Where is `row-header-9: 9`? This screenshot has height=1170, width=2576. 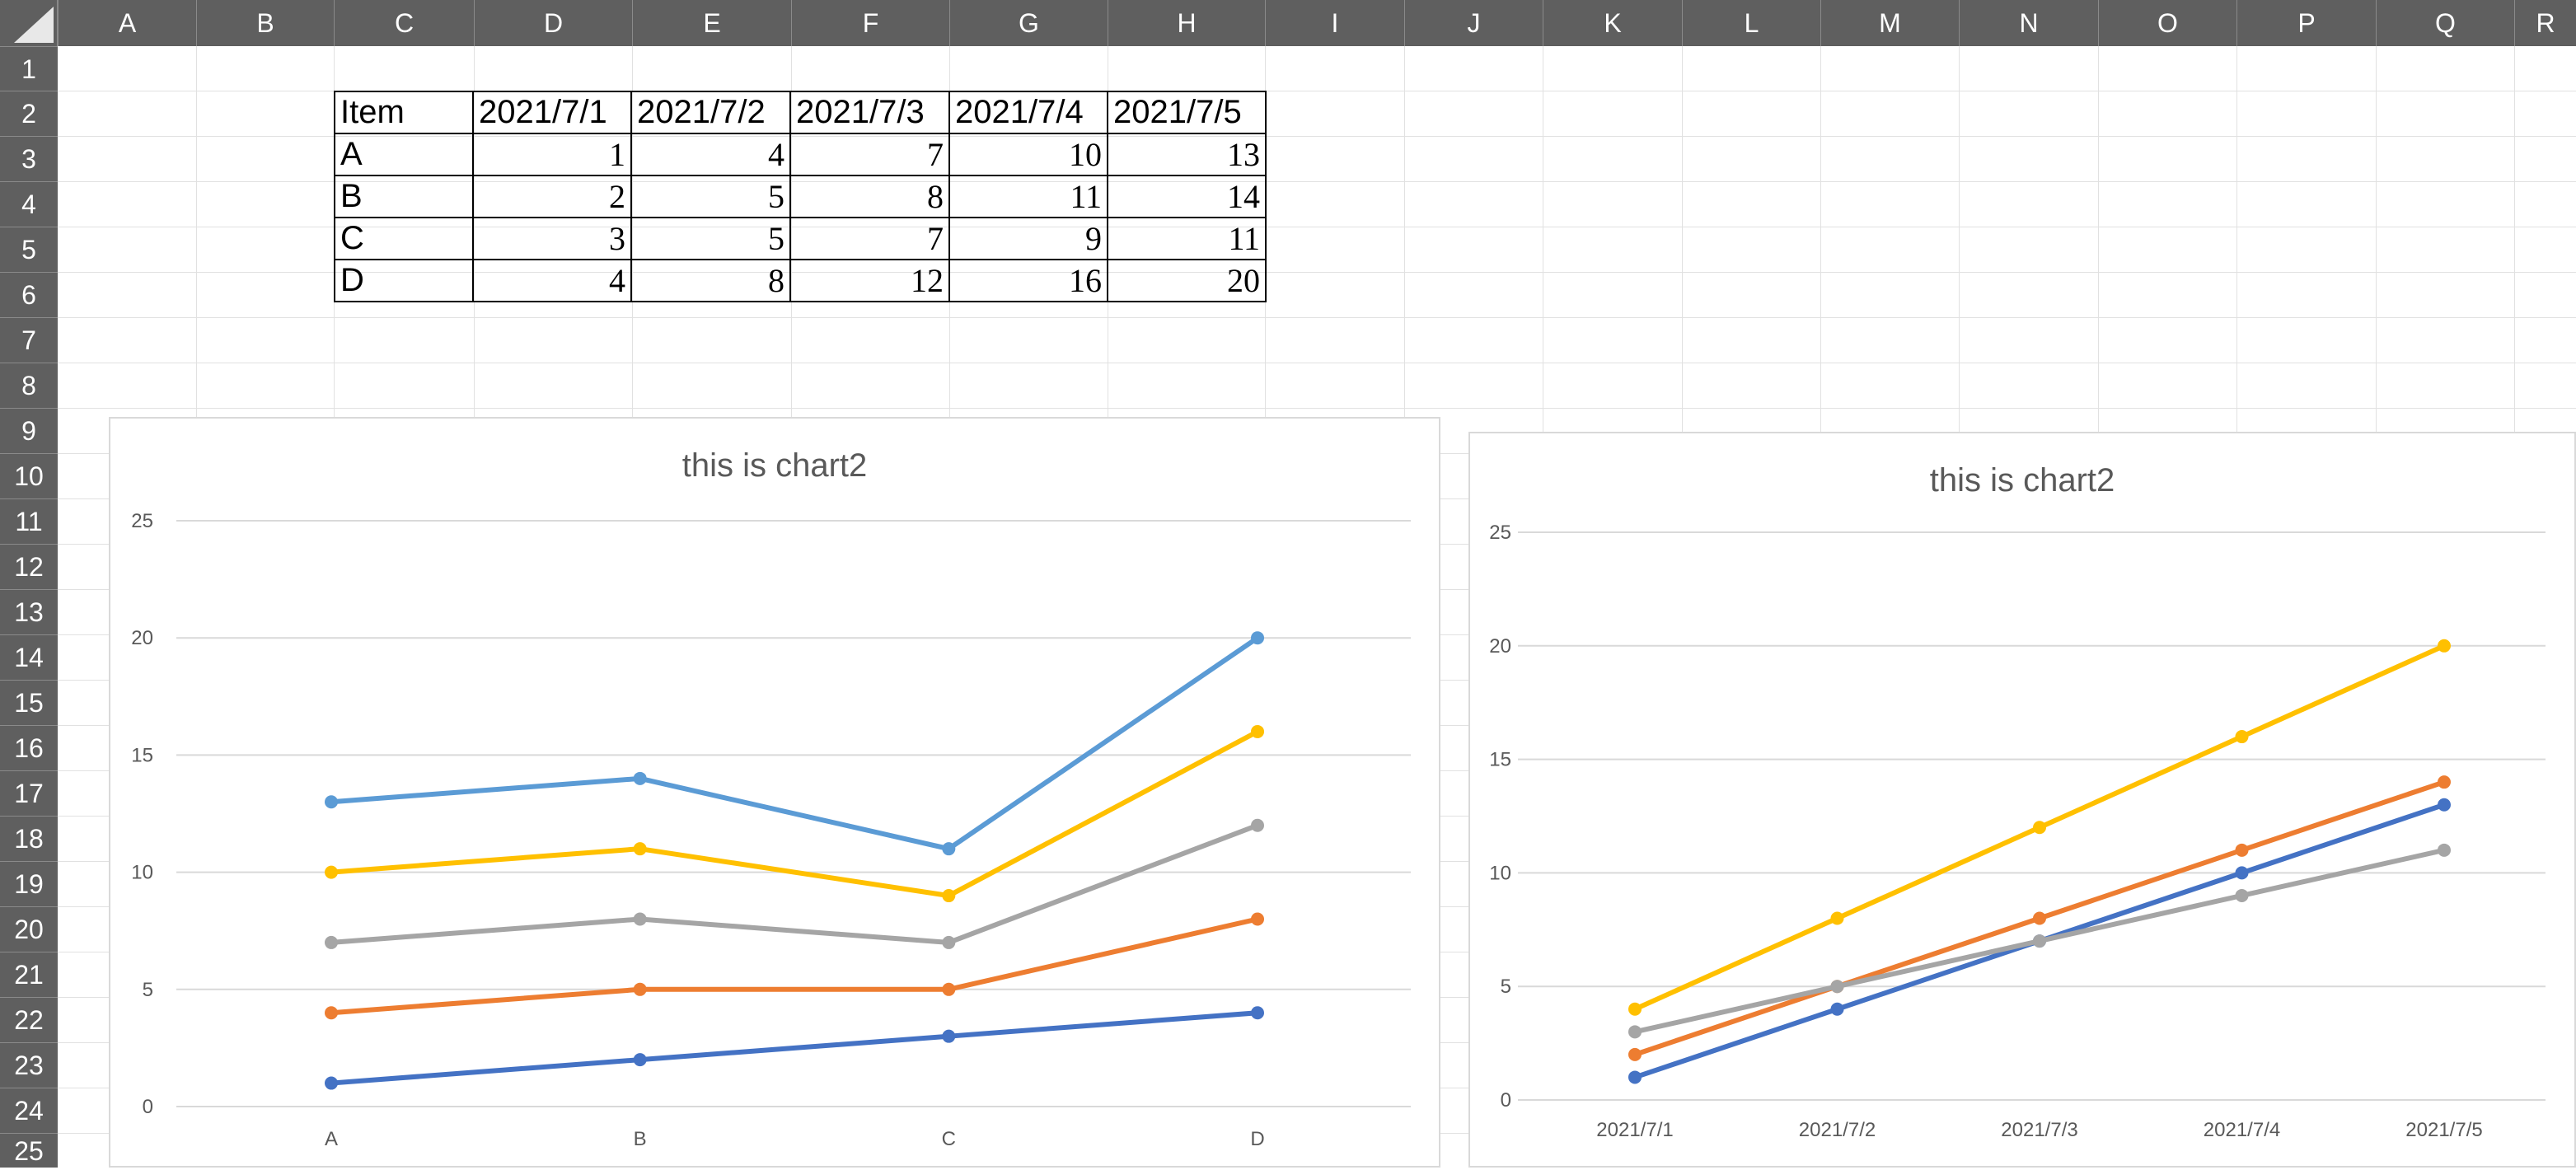 row-header-9: 9 is located at coordinates (29, 430).